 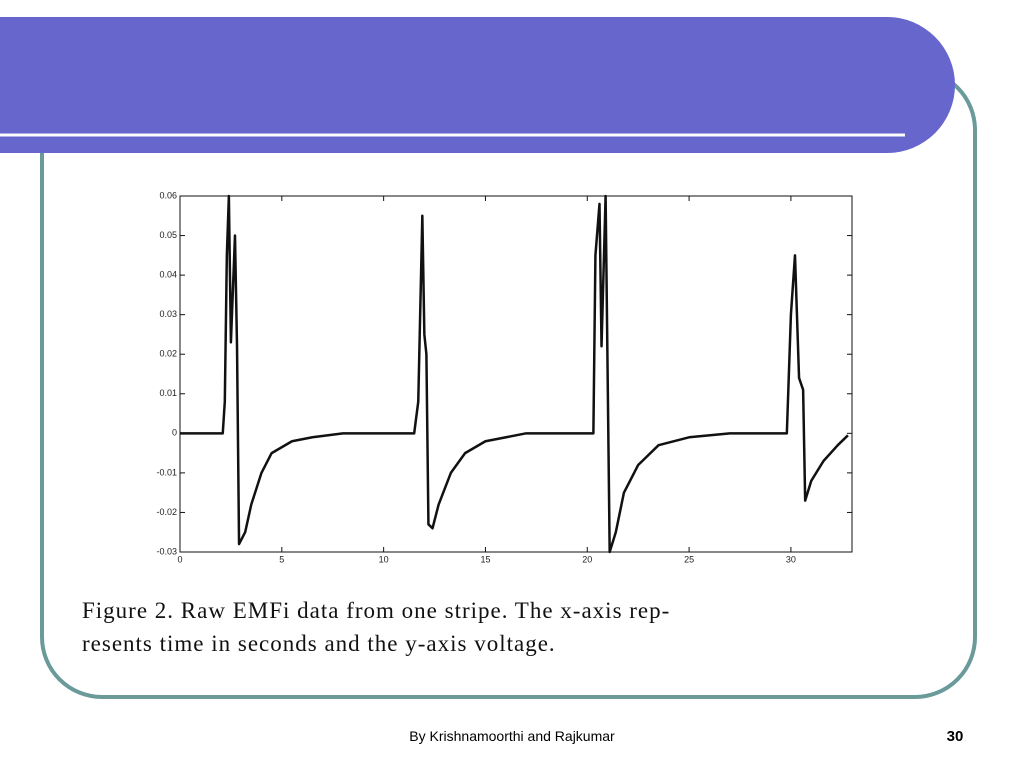 I want to click on y-tick-label: 0.04, so click(x=168, y=274).